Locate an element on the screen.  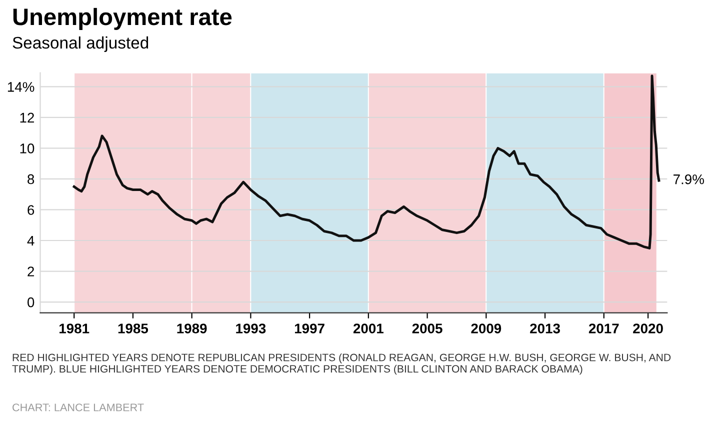
text: CHART: LANCE LAMBERT is located at coordinates (78, 408).